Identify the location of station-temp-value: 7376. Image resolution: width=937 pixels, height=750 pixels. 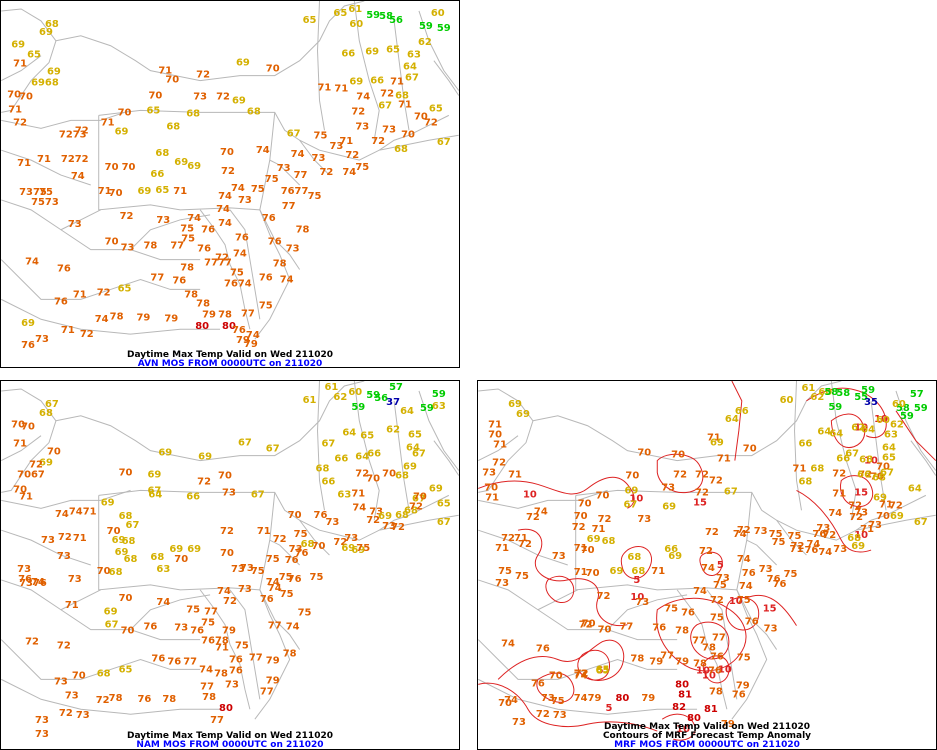
(33, 583).